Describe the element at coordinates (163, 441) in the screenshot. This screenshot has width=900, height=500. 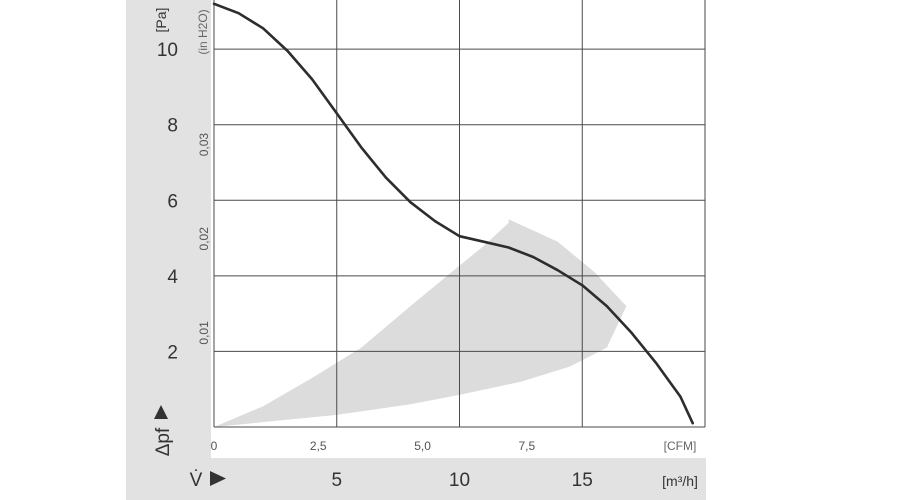
I see `y-axis-label: Δpf` at that location.